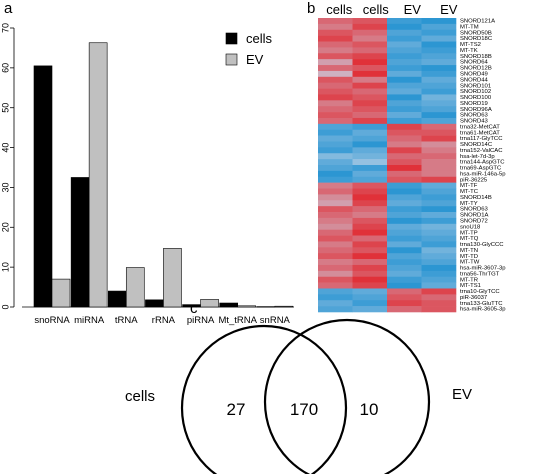 The width and height of the screenshot is (550, 474). Describe the element at coordinates (264, 399) in the screenshot. I see `venn-circle-cells` at that location.